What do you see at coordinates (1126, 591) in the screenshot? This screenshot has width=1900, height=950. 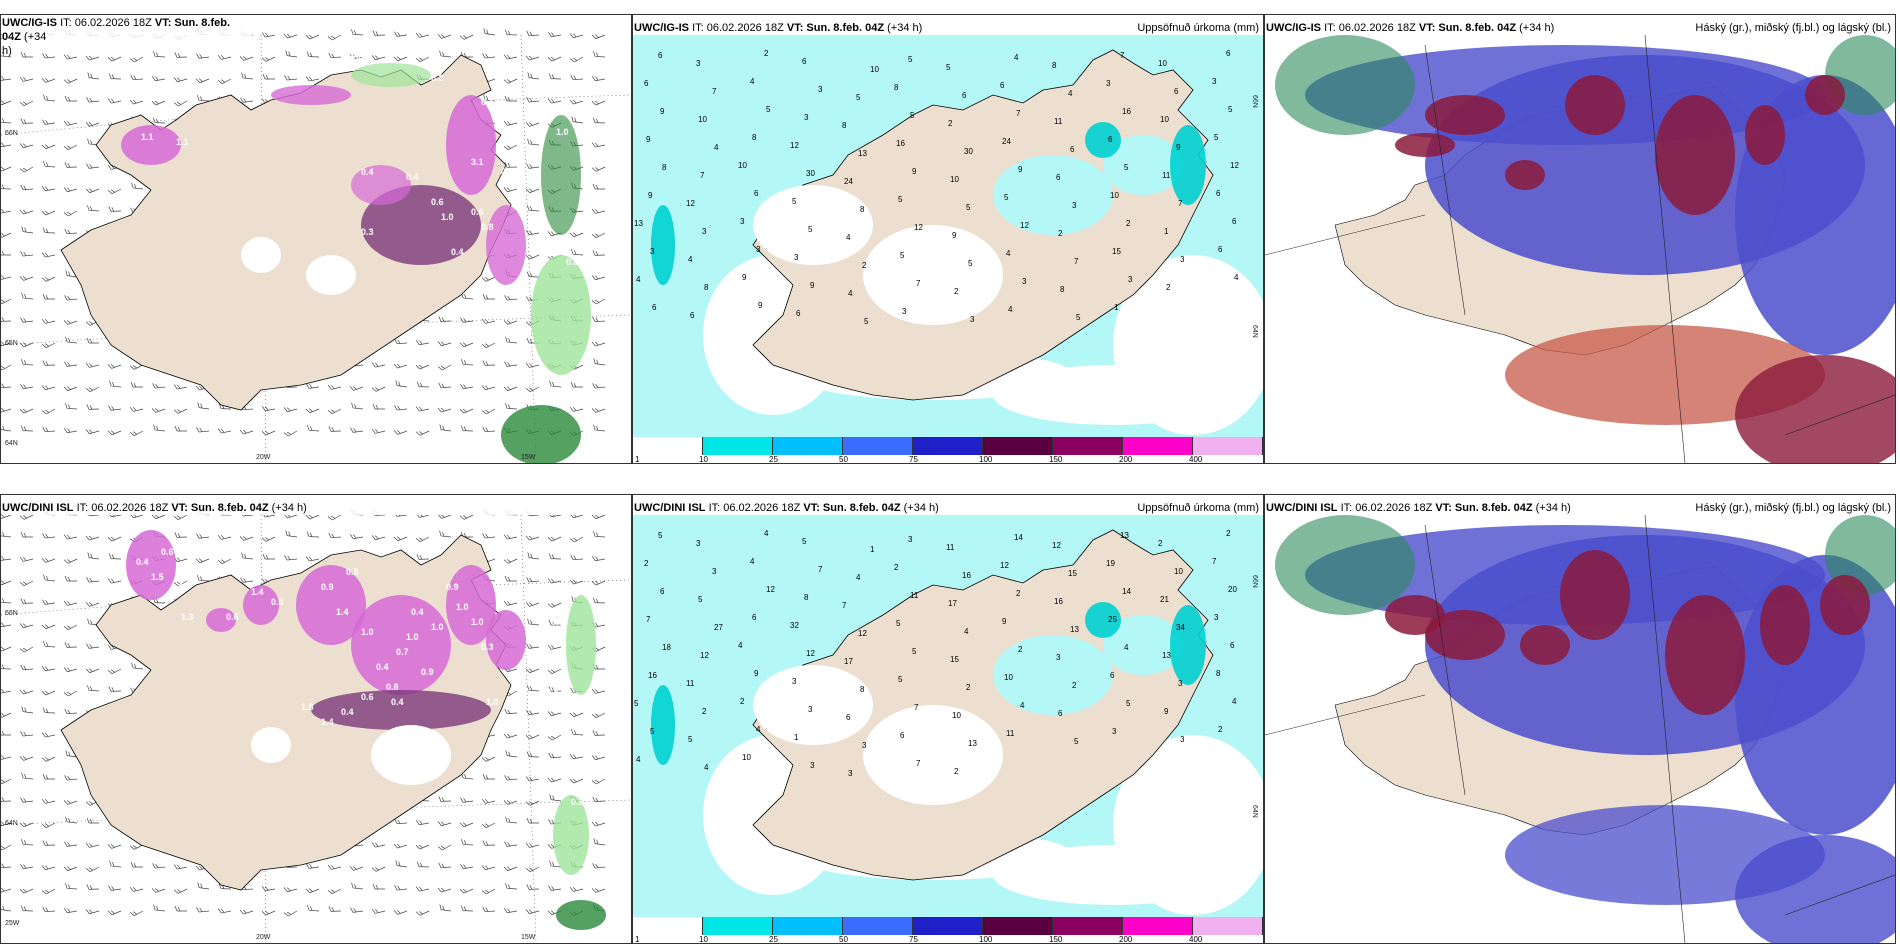 I see `value-label: 14` at bounding box center [1126, 591].